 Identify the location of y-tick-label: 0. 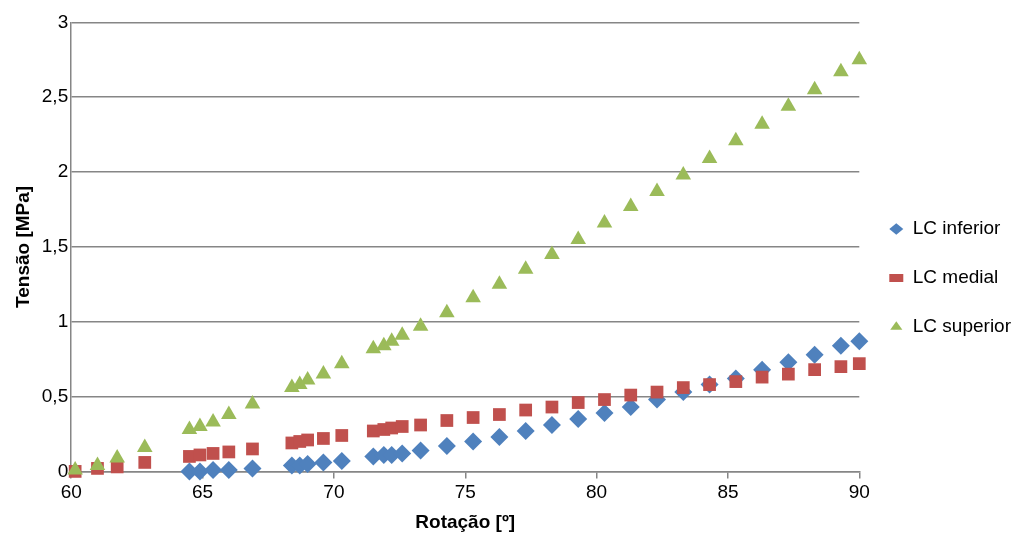
(63, 470).